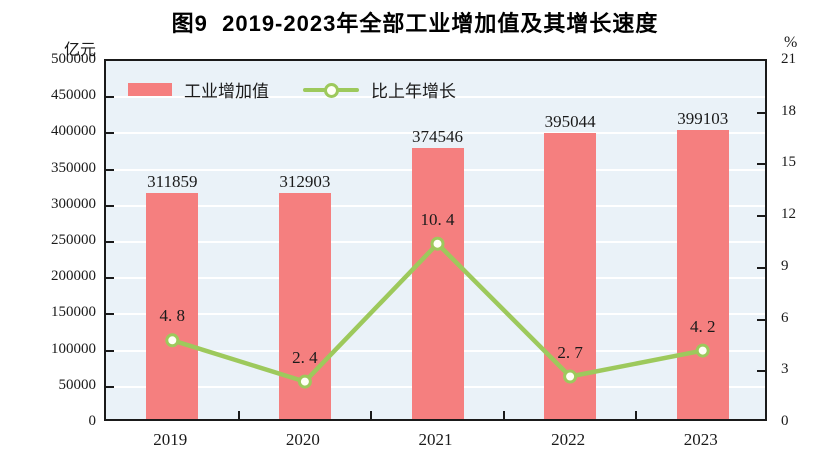  Describe the element at coordinates (73, 95) in the screenshot. I see `left-axis-tick-label: 450000` at that location.